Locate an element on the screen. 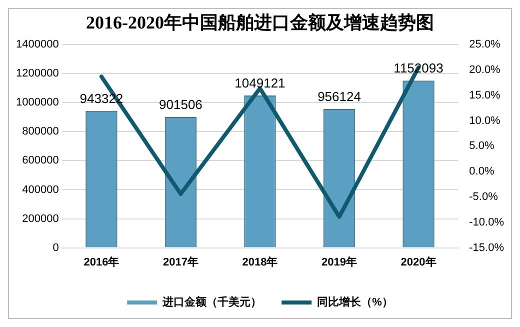 The height and width of the screenshot is (327, 520). text: 901506 is located at coordinates (180, 104).